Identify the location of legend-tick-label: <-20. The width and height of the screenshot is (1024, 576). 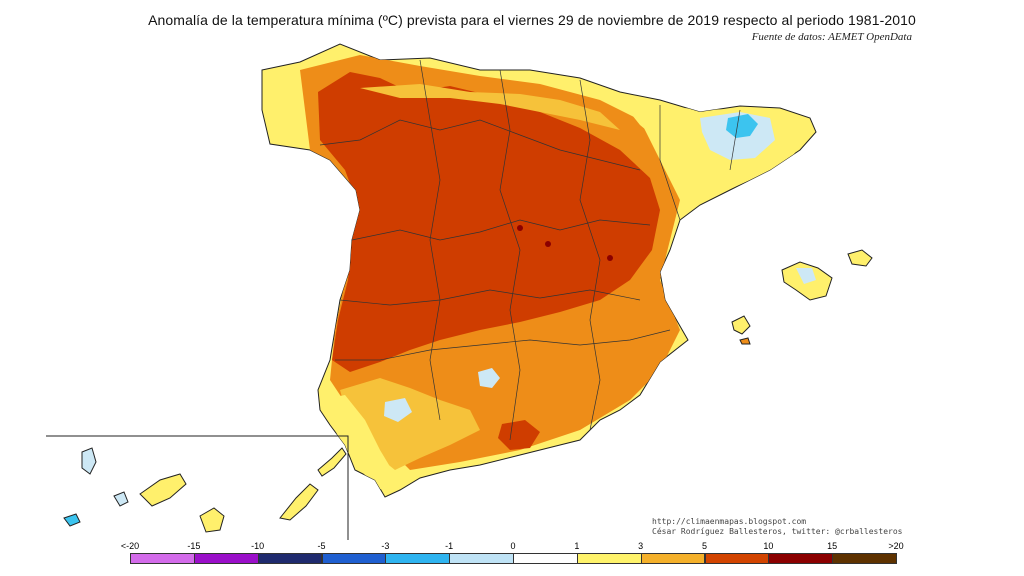
(130, 546).